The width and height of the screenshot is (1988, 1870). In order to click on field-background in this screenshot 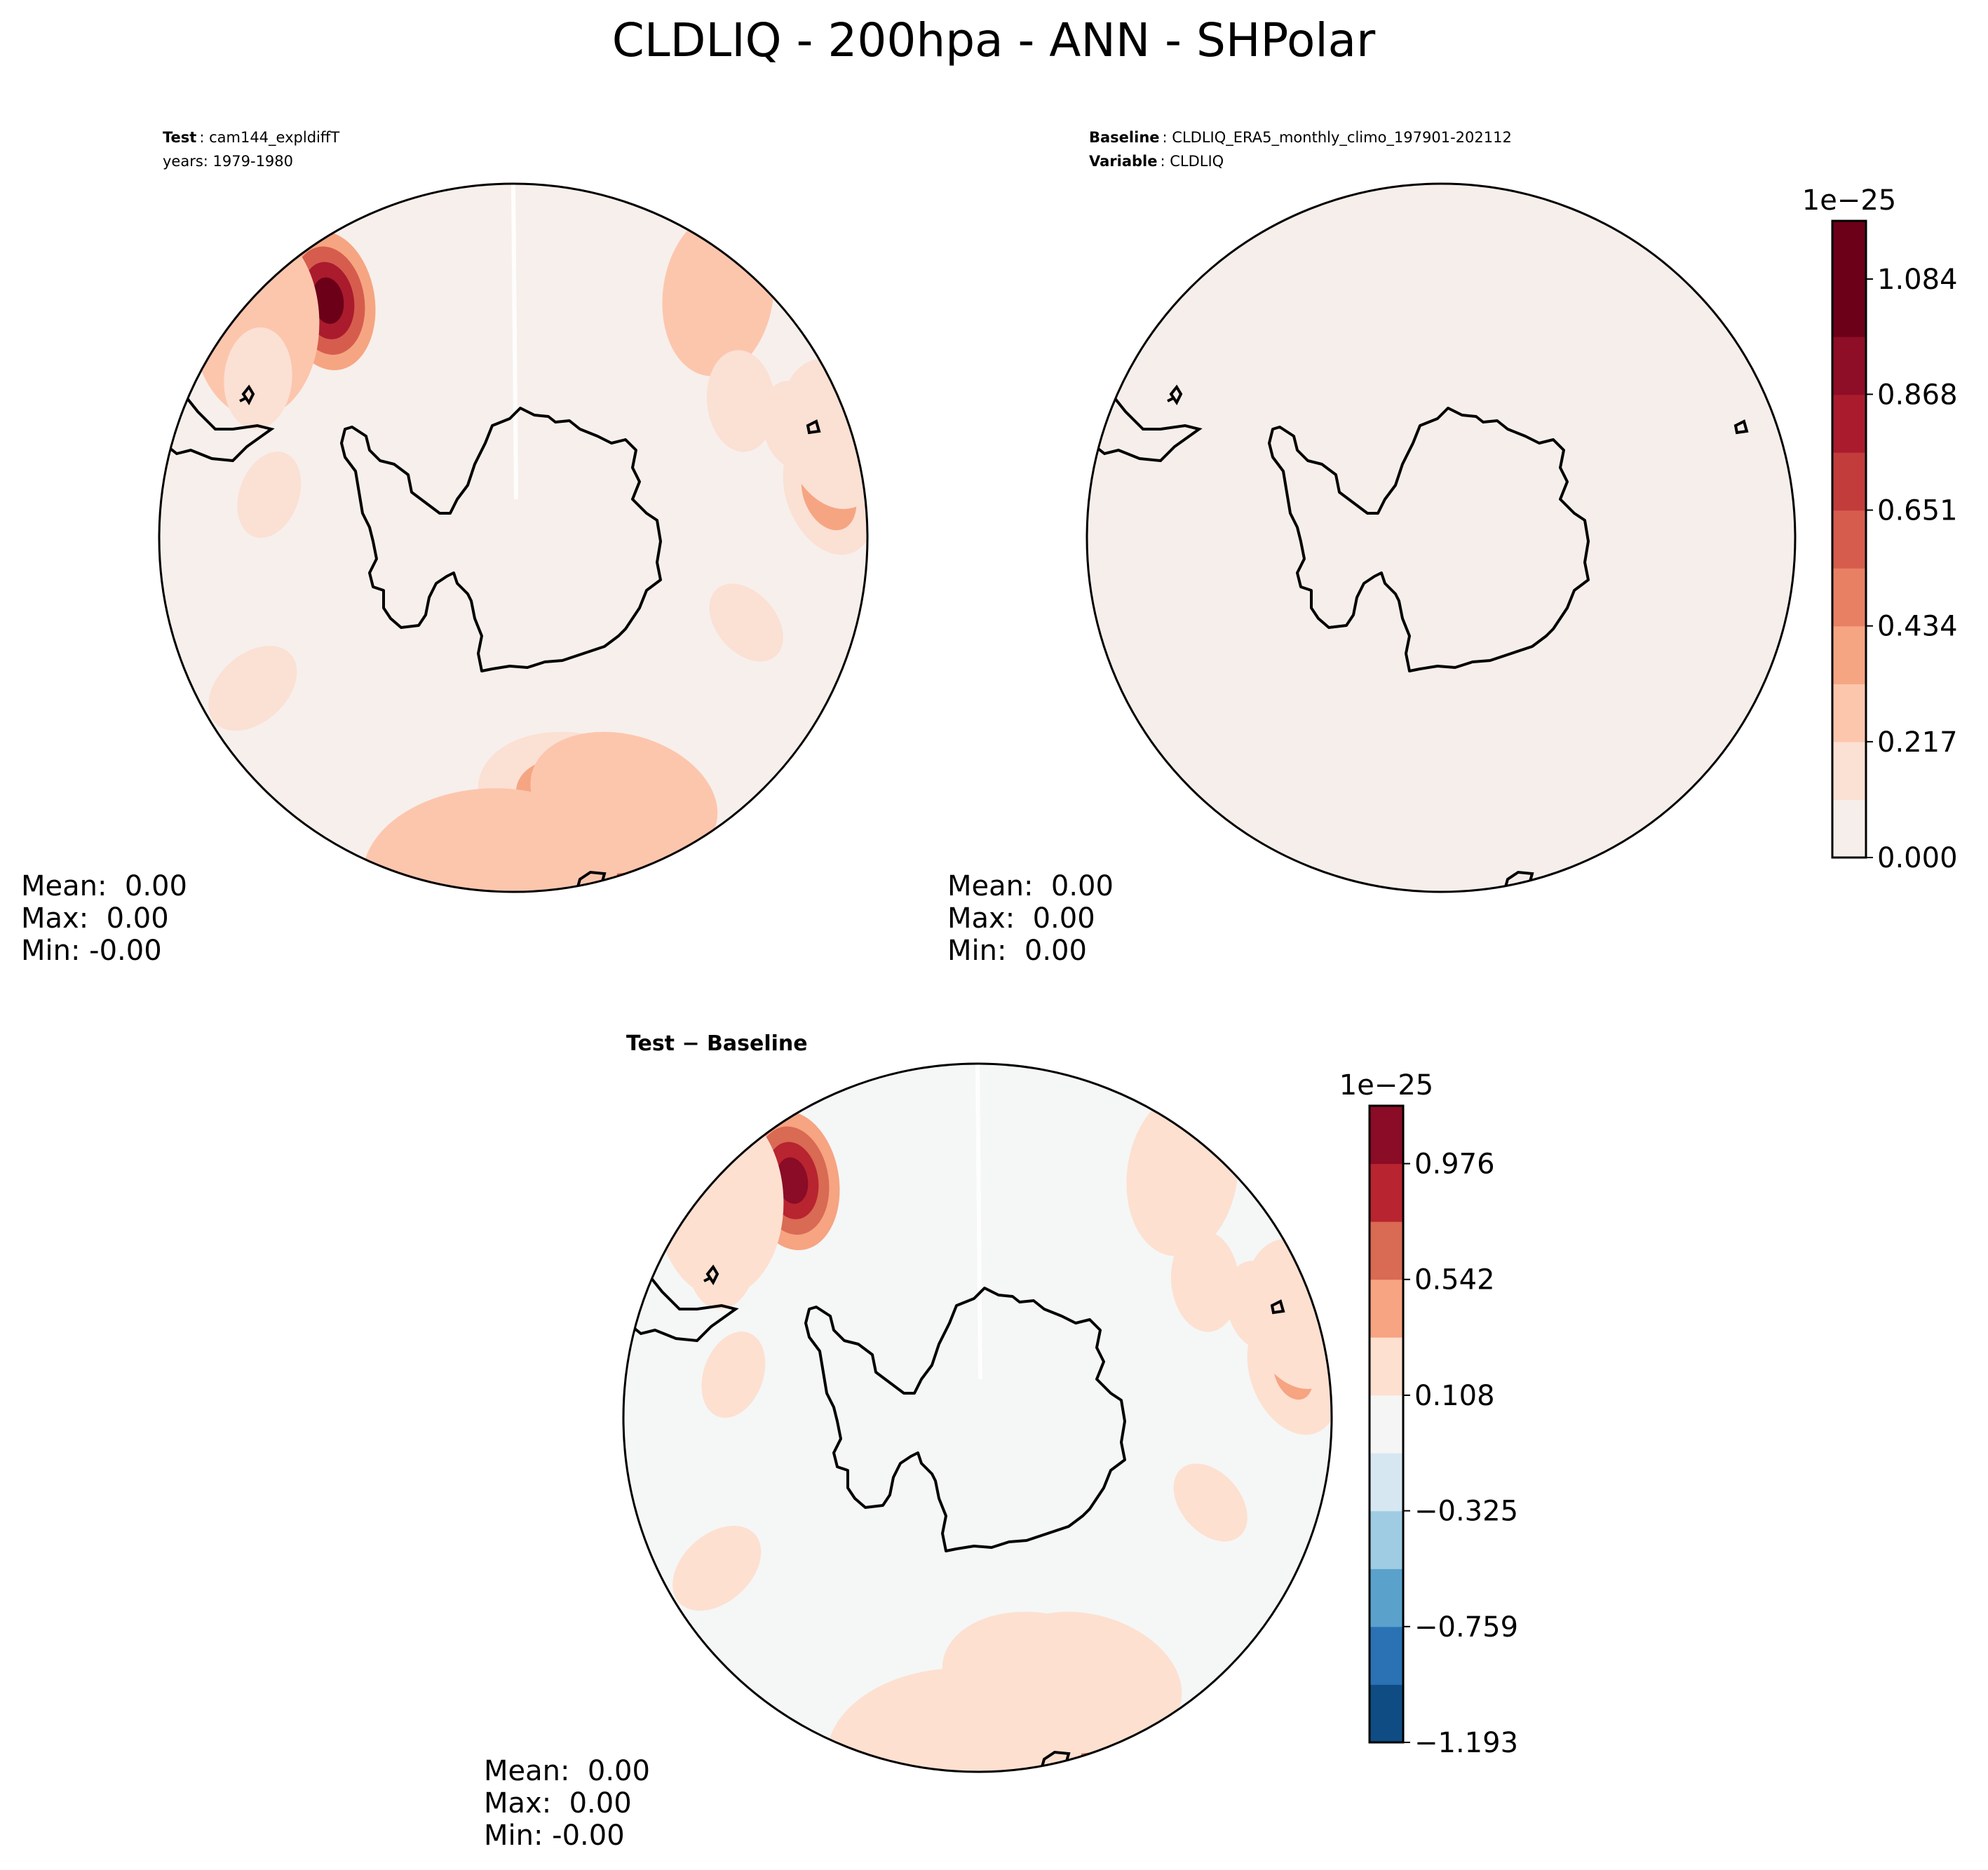, I will do `click(1441, 538)`.